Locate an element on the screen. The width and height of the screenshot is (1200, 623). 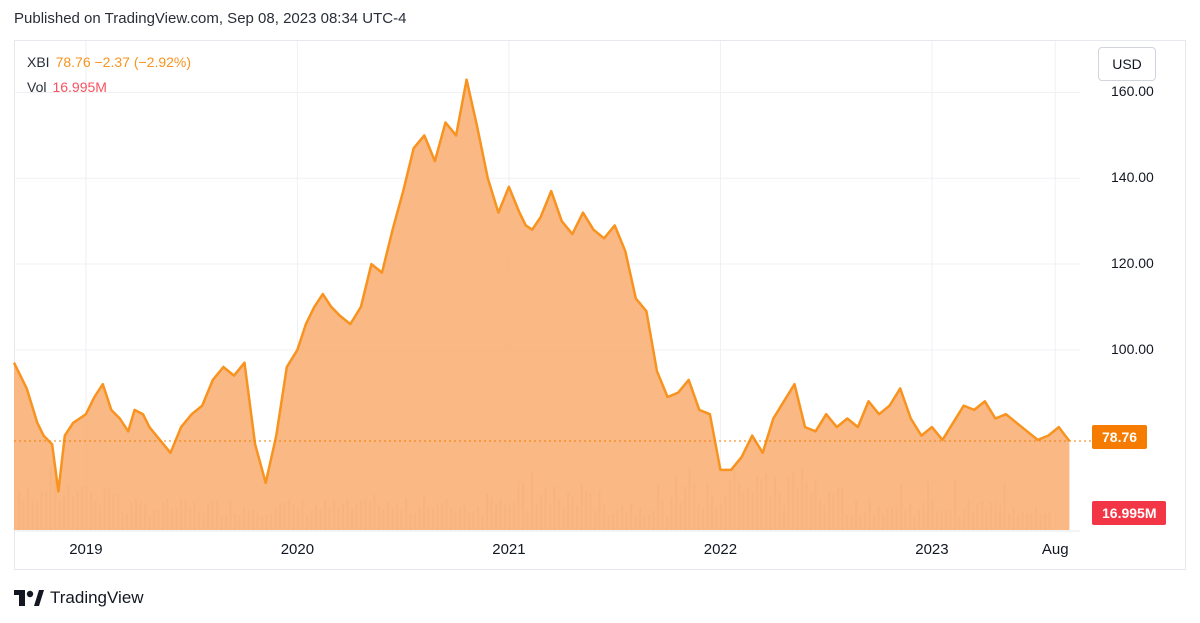
legend-price-change: 78.76 −2.37 (−2.92%) is located at coordinates (123, 62).